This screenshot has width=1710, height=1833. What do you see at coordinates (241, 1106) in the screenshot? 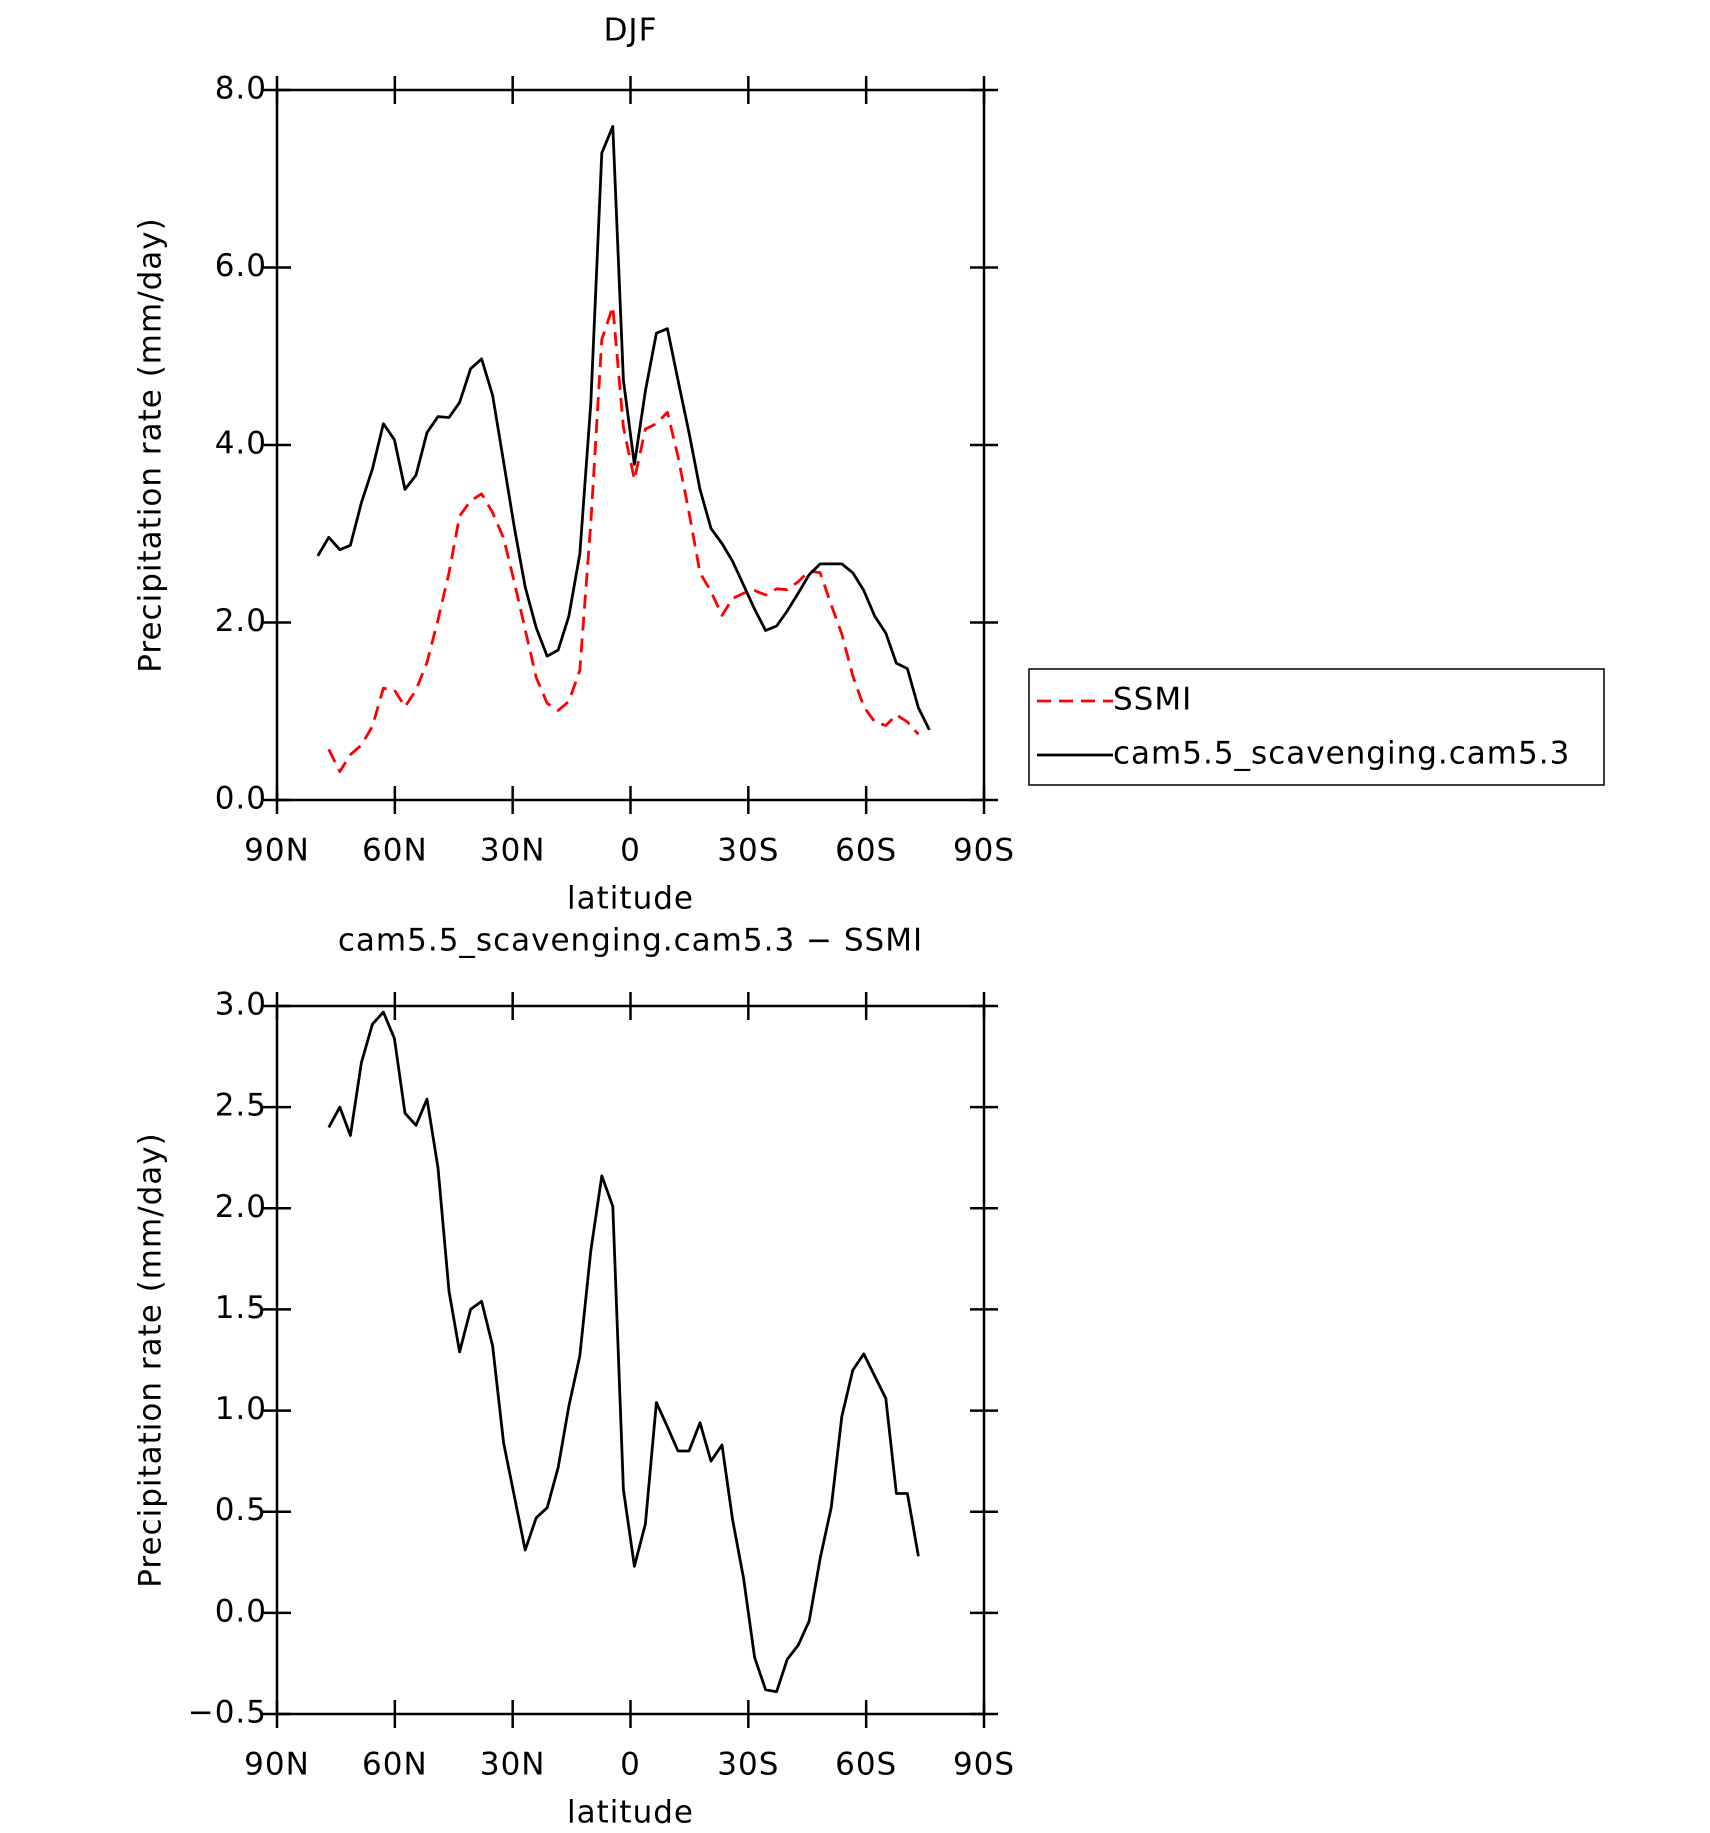
I see `y-tick-label: 2.5` at bounding box center [241, 1106].